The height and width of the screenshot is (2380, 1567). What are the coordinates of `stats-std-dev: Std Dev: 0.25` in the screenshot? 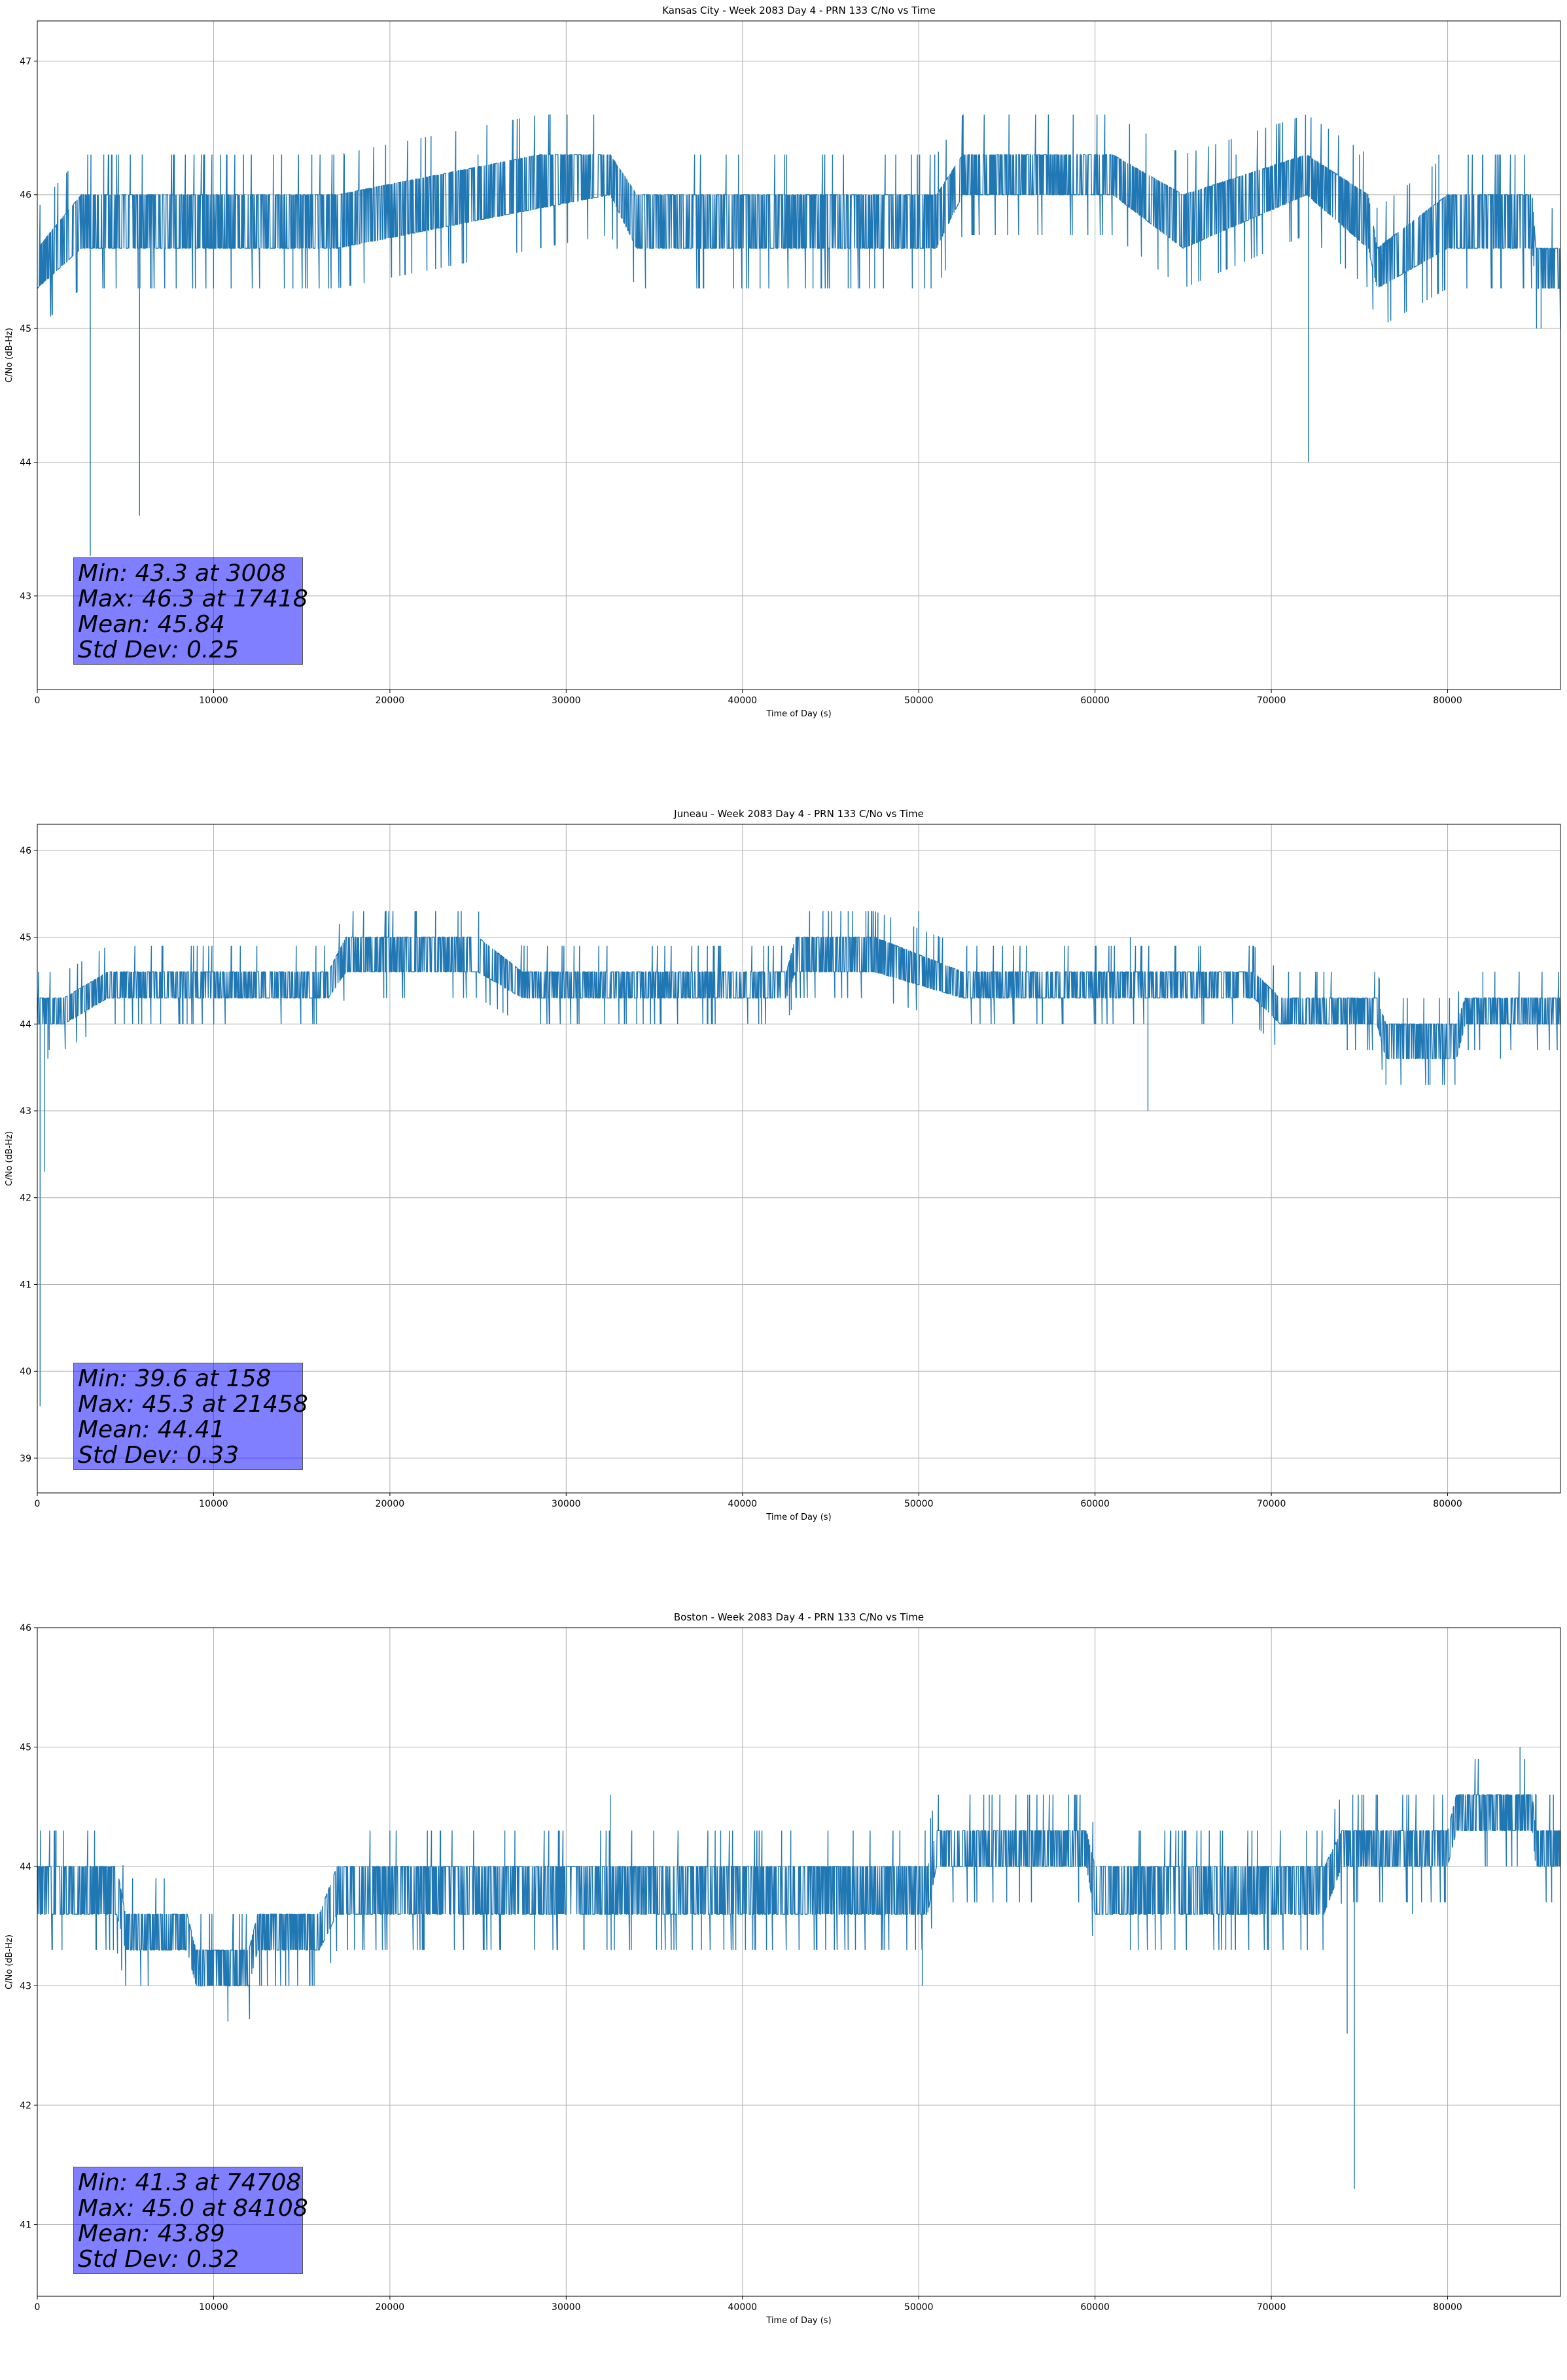 It's located at (158, 650).